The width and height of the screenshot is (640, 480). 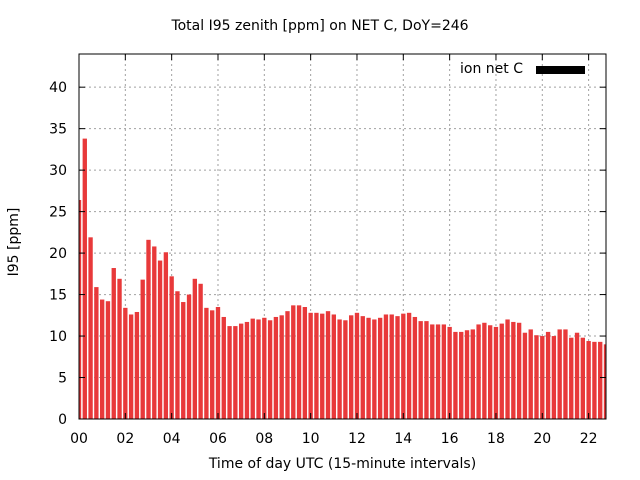 What do you see at coordinates (542, 439) in the screenshot?
I see `x-tick-label: 20` at bounding box center [542, 439].